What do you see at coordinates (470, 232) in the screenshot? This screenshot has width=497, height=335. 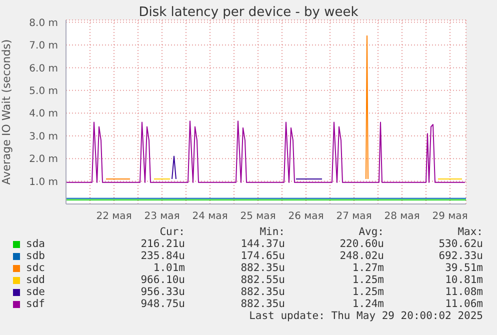 I see `text: Max:` at bounding box center [470, 232].